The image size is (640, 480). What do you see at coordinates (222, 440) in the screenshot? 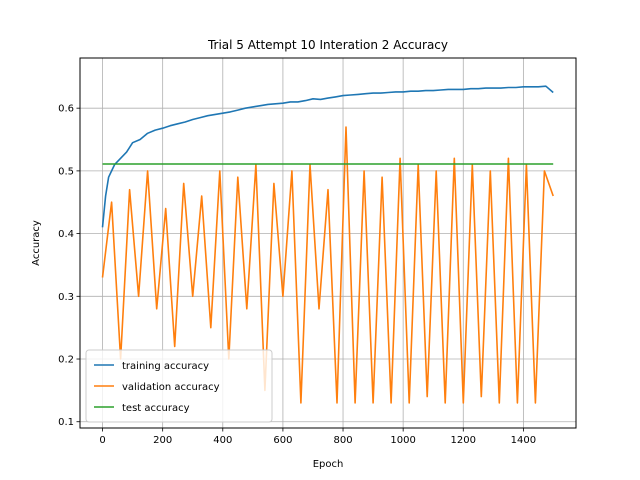
I see `x-tick-label: 400` at bounding box center [222, 440].